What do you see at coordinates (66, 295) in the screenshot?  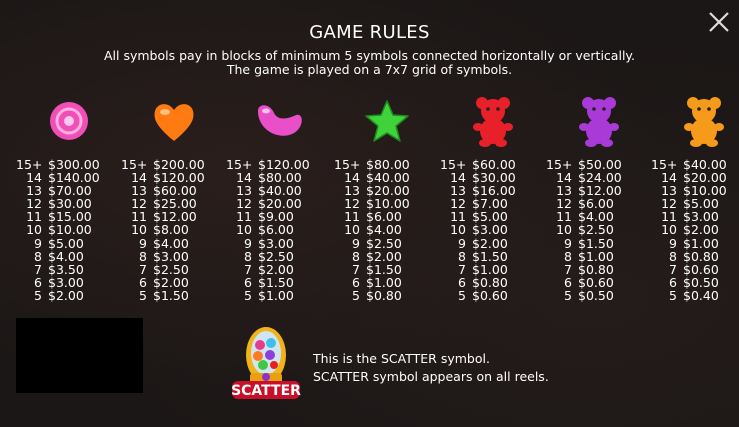 I see `payout-amount: $2.00` at bounding box center [66, 295].